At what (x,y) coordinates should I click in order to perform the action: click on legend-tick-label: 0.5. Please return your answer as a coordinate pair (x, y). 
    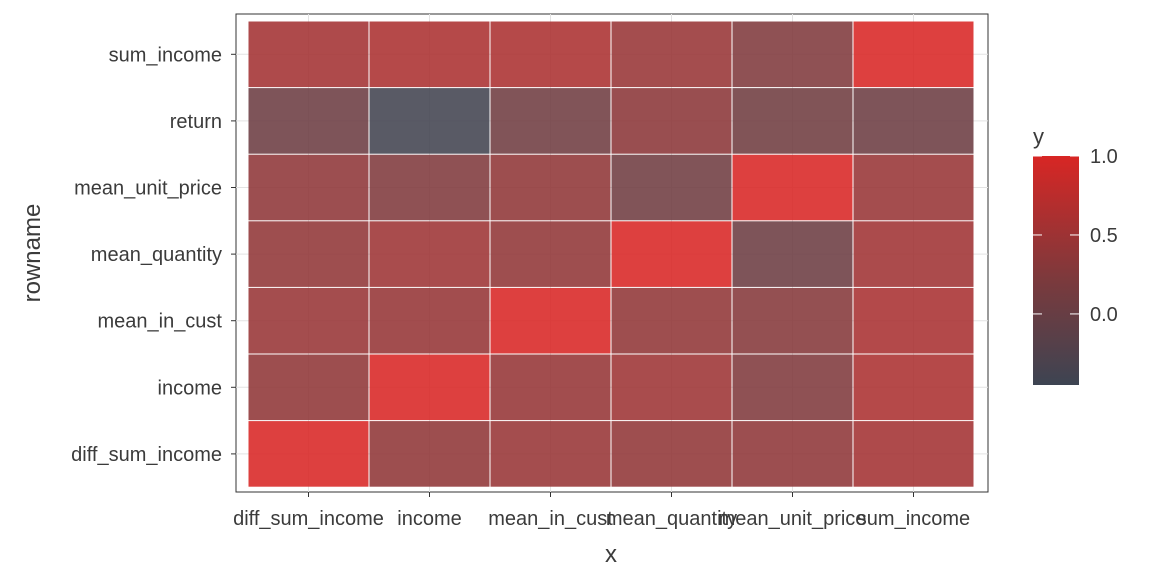
    Looking at the image, I should click on (1104, 236).